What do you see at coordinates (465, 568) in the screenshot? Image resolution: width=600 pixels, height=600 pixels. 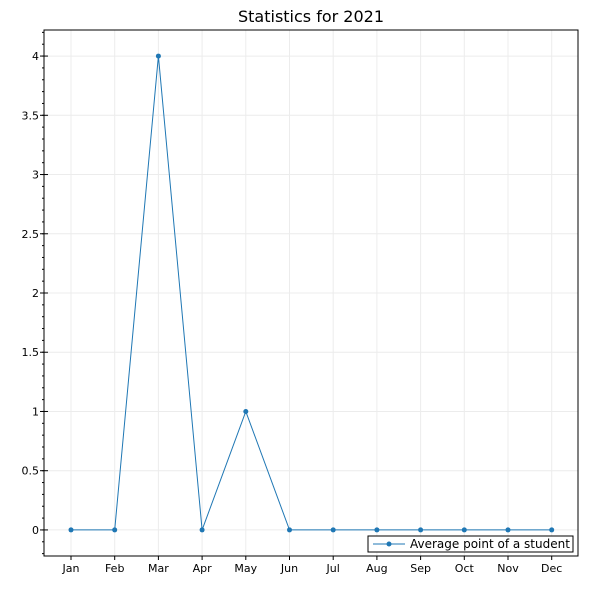 I see `x-tick-label: Oct` at bounding box center [465, 568].